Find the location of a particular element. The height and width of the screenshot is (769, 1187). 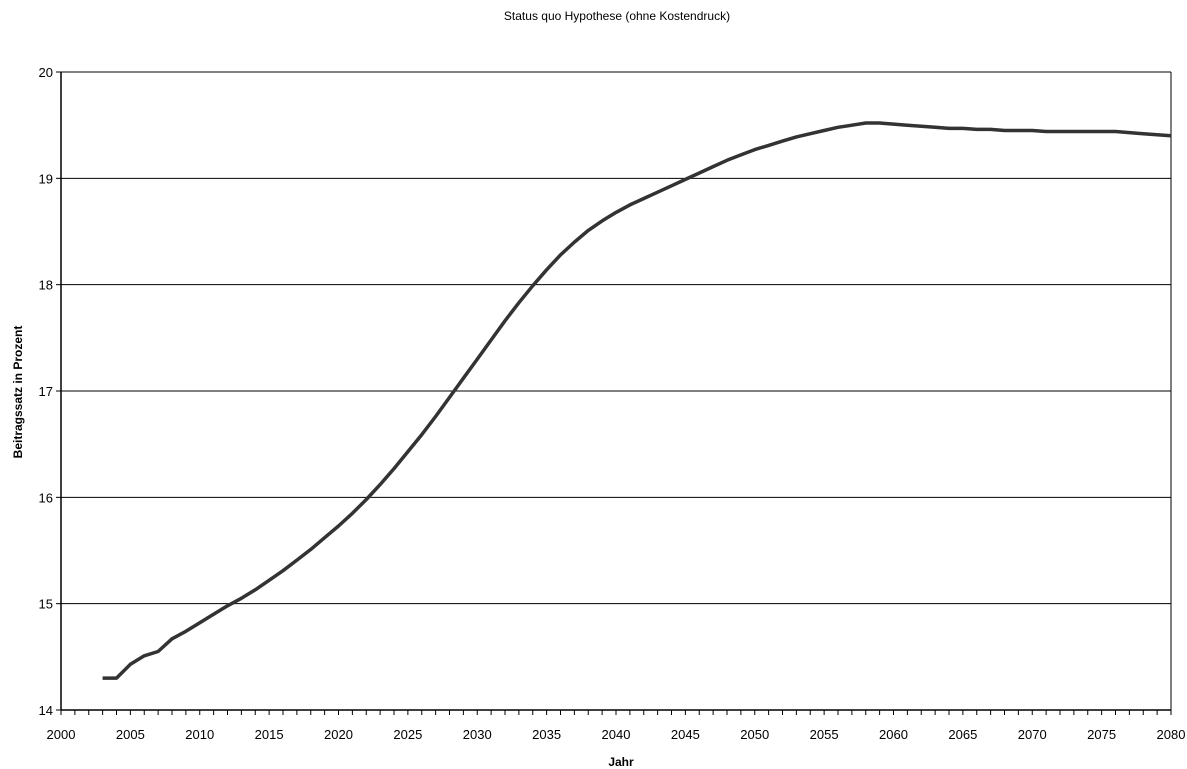

y-tick-label-14: 14 is located at coordinates (46, 710).